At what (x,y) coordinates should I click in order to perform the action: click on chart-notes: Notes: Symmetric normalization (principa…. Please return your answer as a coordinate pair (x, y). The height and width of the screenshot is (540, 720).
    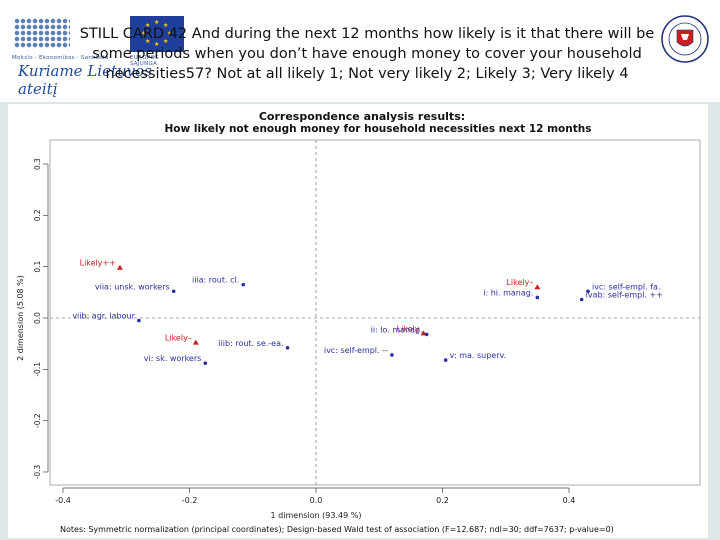
    Looking at the image, I should click on (337, 529).